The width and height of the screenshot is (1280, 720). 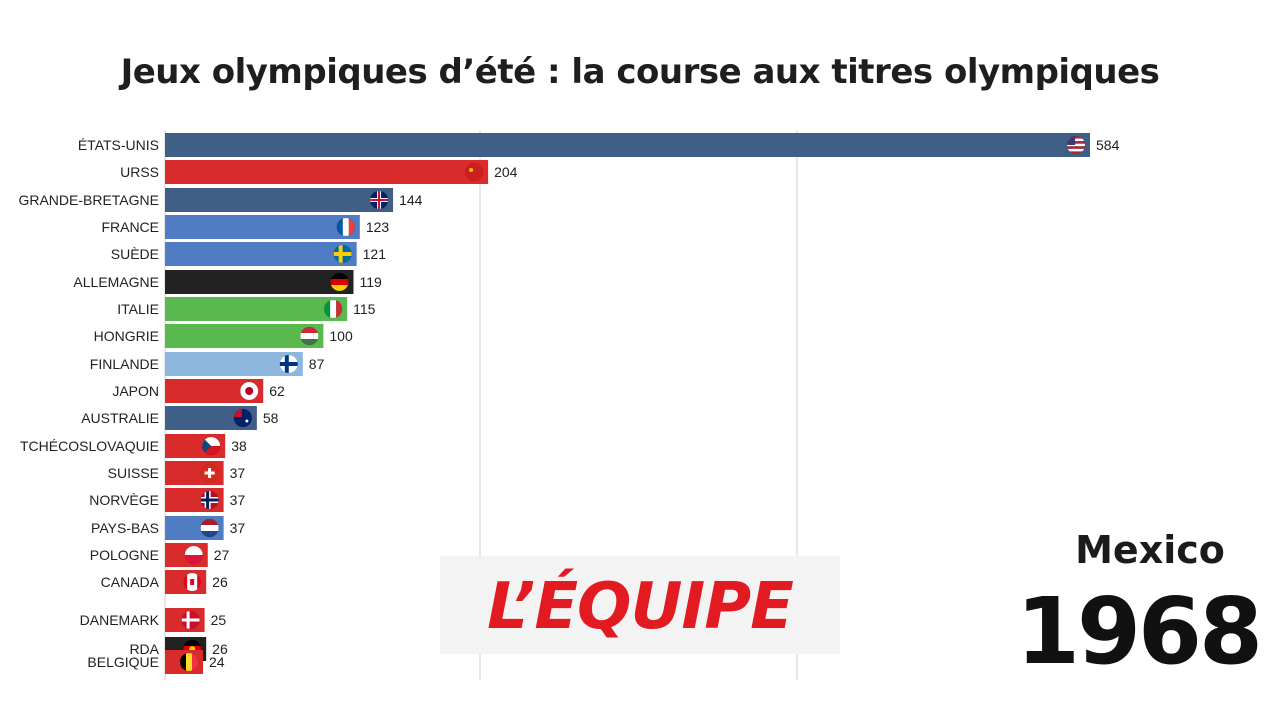 I want to click on flag-canada-icon, so click(x=192, y=582).